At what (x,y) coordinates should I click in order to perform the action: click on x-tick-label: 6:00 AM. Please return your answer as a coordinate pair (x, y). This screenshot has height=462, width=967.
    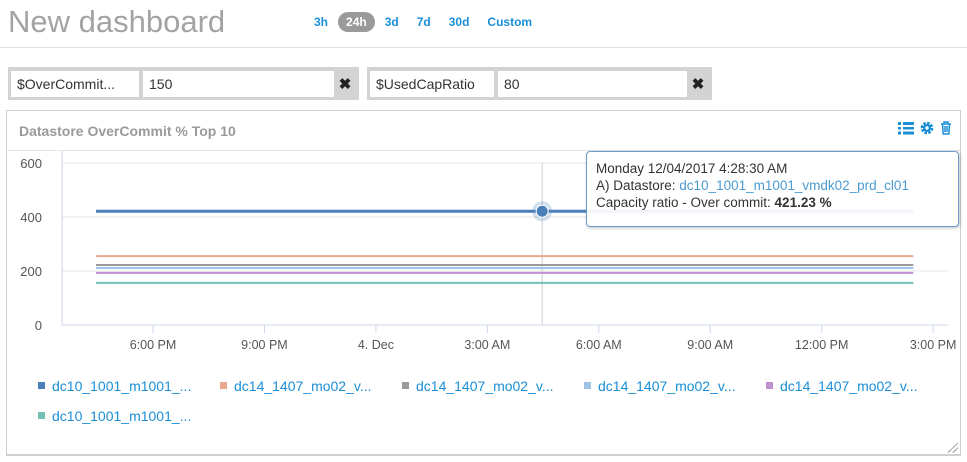
    Looking at the image, I should click on (599, 345).